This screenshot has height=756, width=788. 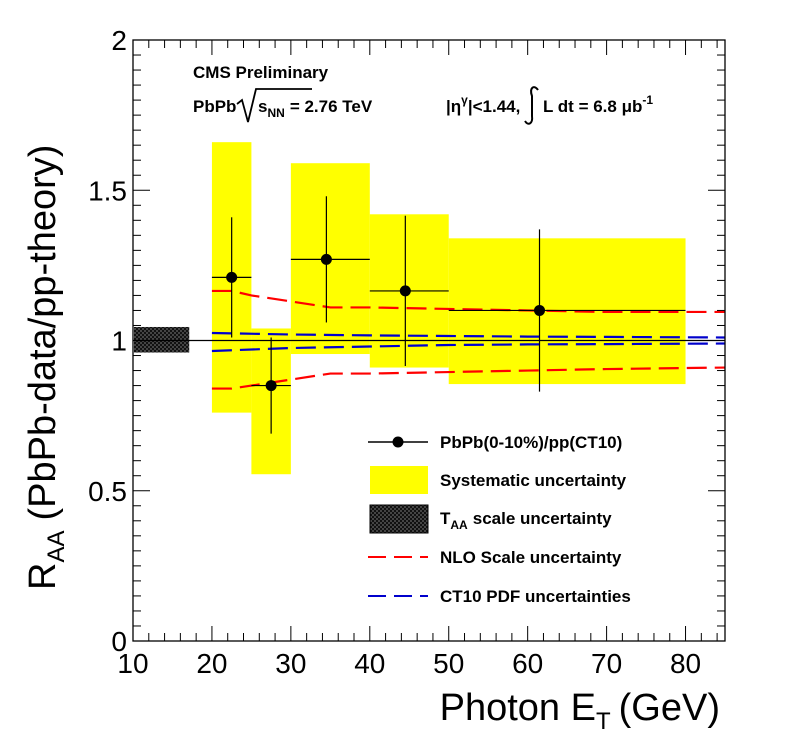 I want to click on x-tick-label: 10, so click(x=132, y=663).